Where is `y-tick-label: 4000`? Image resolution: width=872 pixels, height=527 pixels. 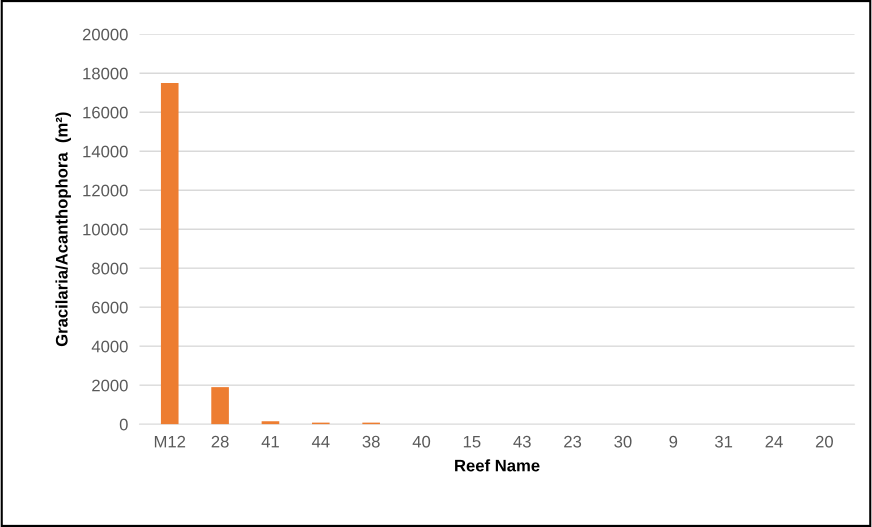
y-tick-label: 4000 is located at coordinates (110, 346).